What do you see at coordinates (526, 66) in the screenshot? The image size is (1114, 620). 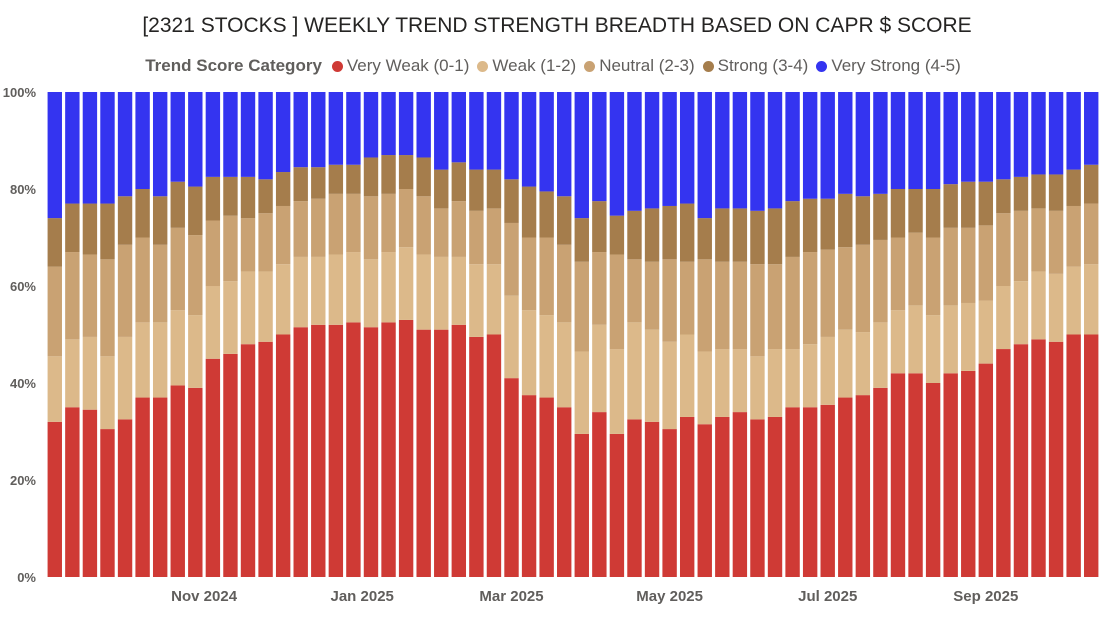 I see `legend-item-weak: Weak (1-2)` at bounding box center [526, 66].